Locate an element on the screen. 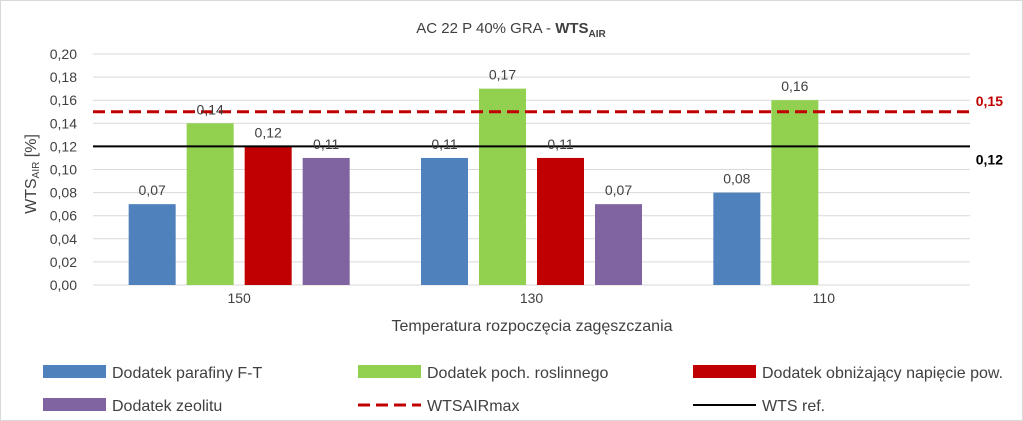 This screenshot has height=421, width=1023. x-tick-label: 150 is located at coordinates (239, 298).